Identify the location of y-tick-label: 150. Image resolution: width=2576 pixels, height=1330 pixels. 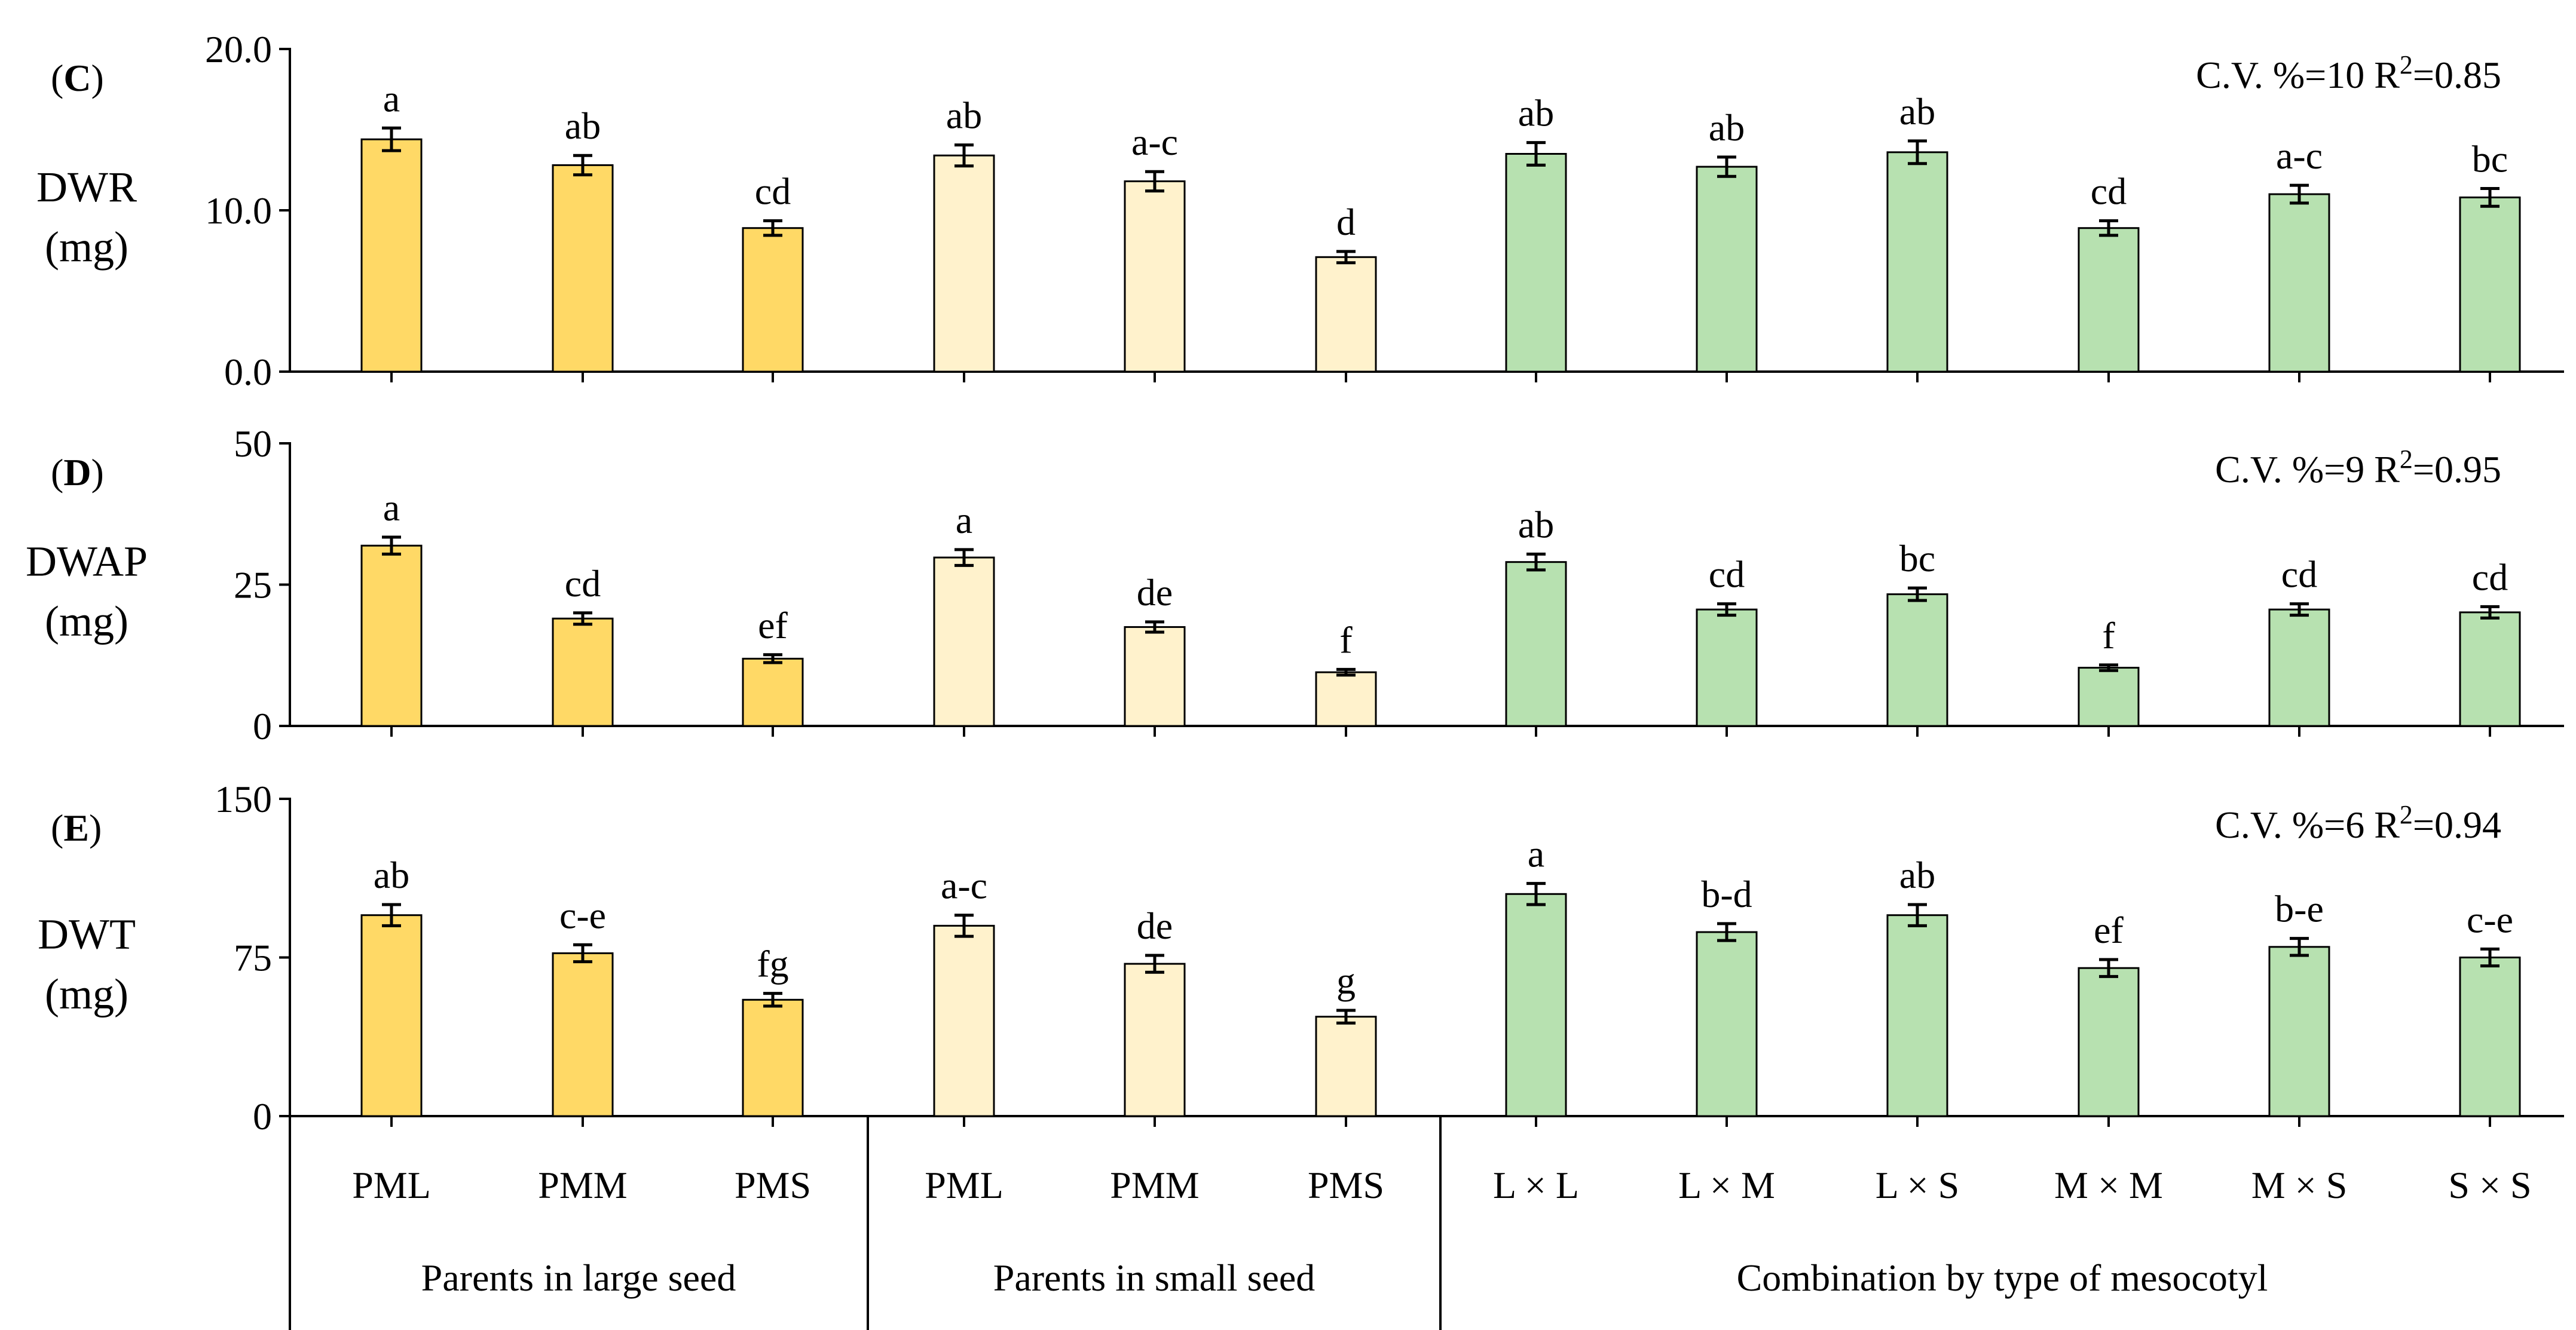
(243, 799).